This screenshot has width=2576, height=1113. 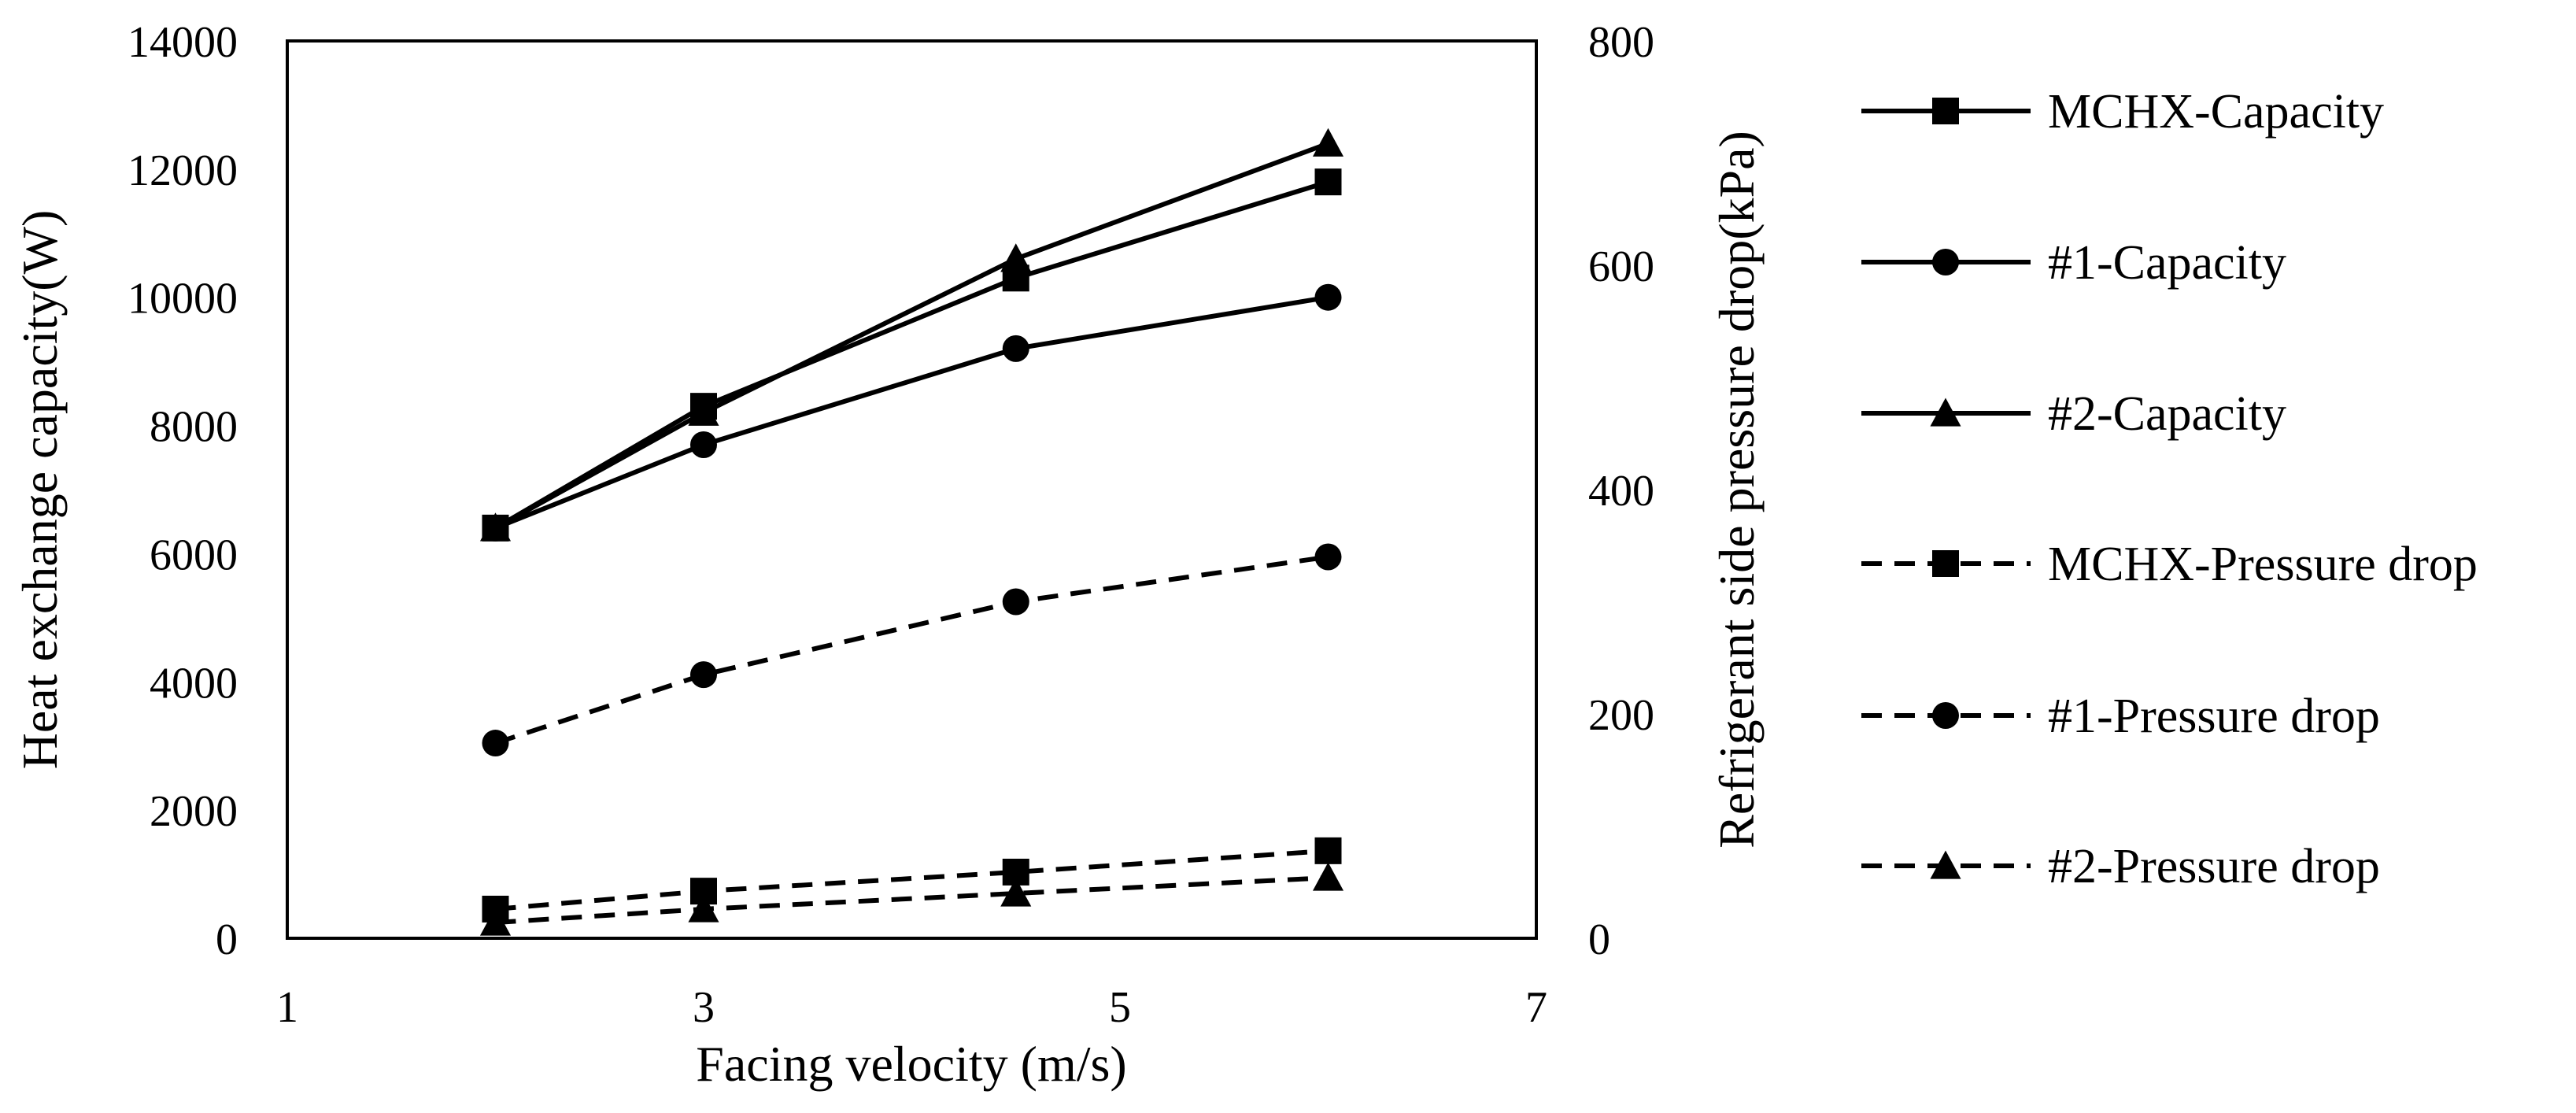 I want to click on y2-tick-label: 800, so click(x=1621, y=42).